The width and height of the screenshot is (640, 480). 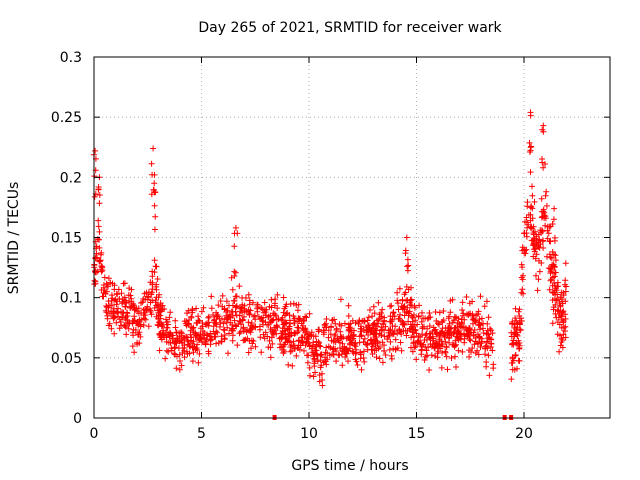 What do you see at coordinates (349, 466) in the screenshot?
I see `x-axis-label: GPS time / hours` at bounding box center [349, 466].